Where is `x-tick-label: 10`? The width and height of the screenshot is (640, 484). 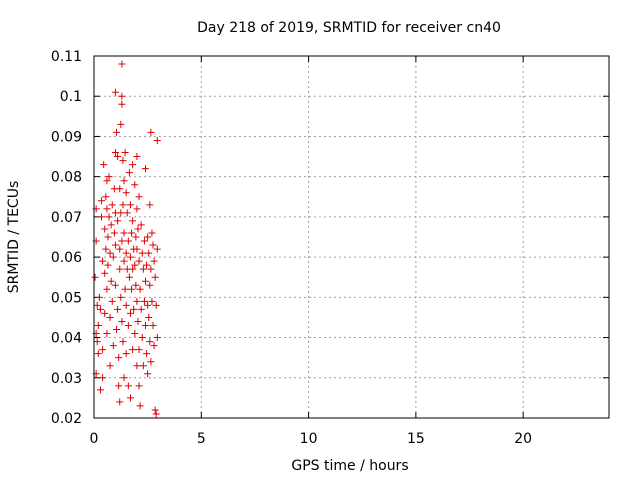
x-tick-label: 10 is located at coordinates (309, 439).